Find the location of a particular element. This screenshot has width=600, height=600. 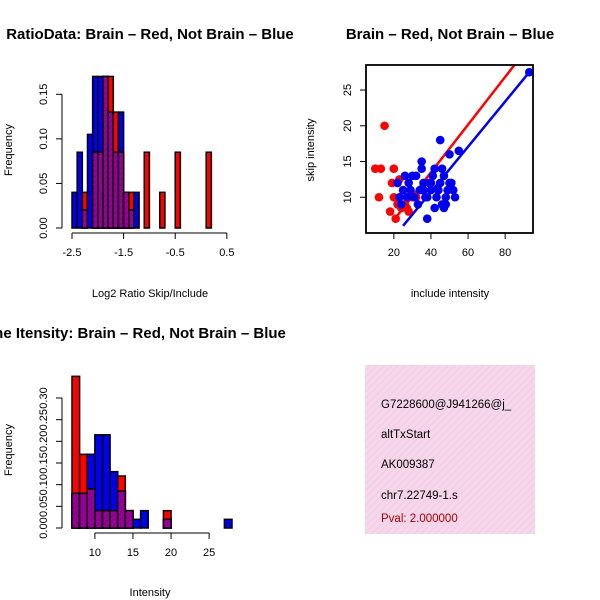

intensity-xlabel: Intensity is located at coordinates (150, 593).